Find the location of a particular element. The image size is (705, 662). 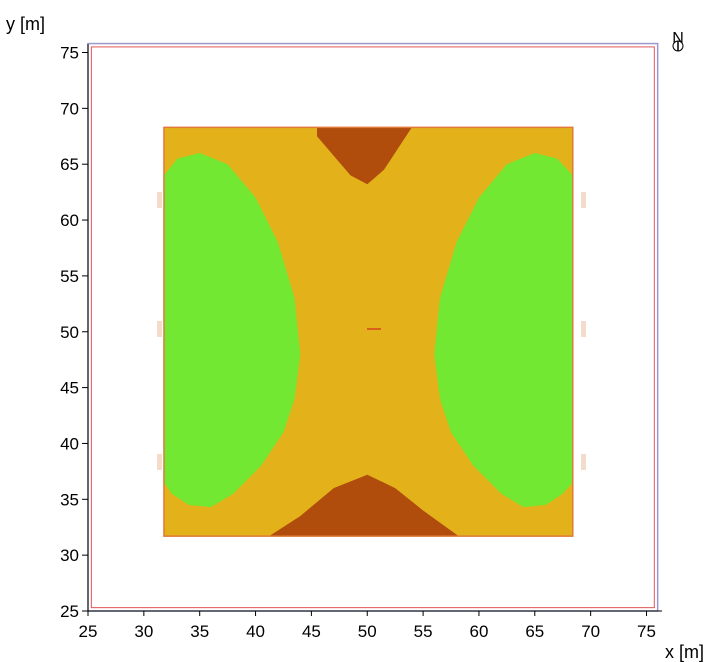

y-tick-label-50: 50 is located at coordinates (69, 332).